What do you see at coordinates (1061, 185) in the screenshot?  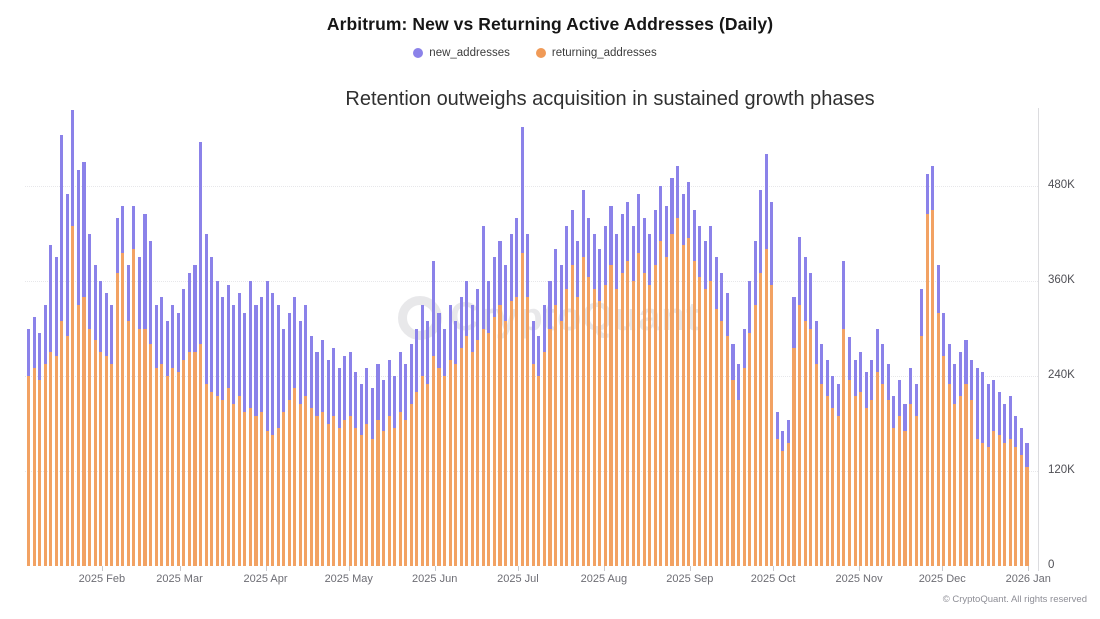 I see `y-tick-label: 480K` at bounding box center [1061, 185].